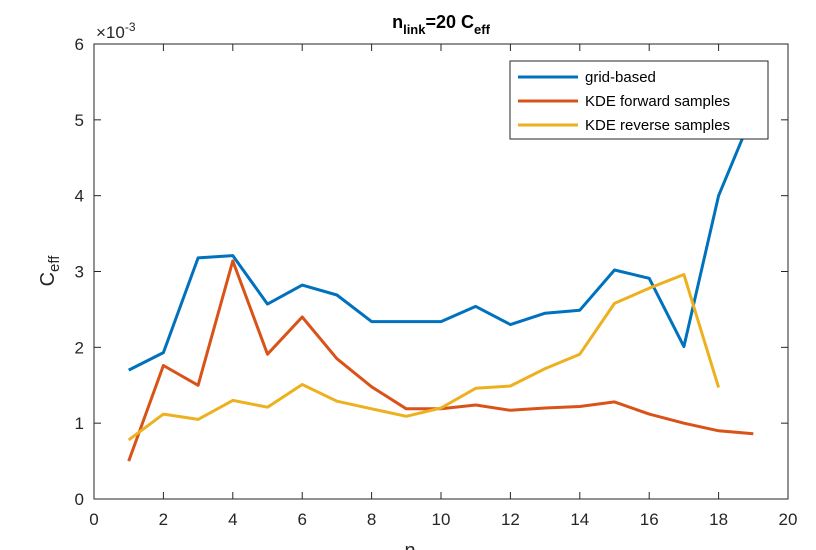 Image resolution: width=816 pixels, height=550 pixels. Describe the element at coordinates (116, 31) in the screenshot. I see `y-exponent-label: ×10⁻³` at that location.